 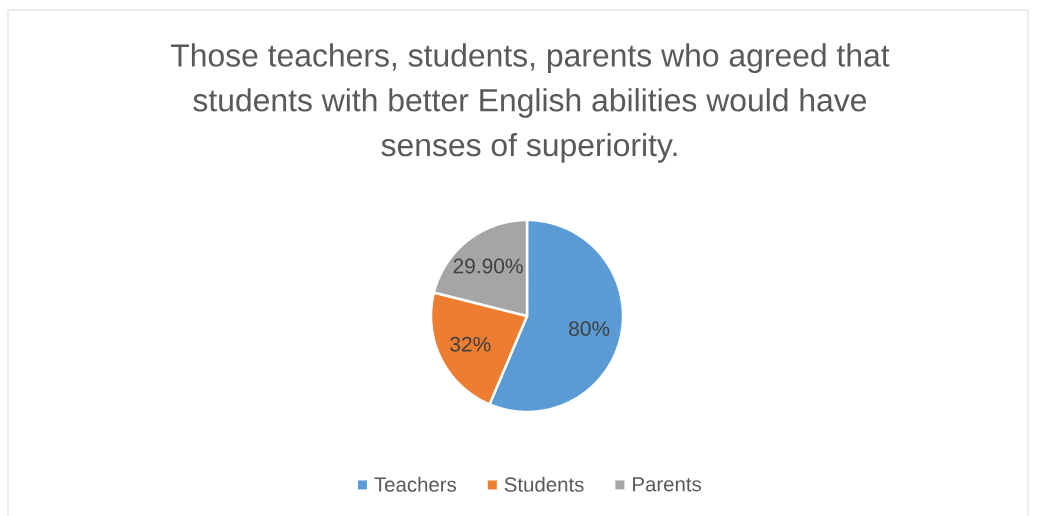 I want to click on data-label: 29.90%, so click(x=488, y=266).